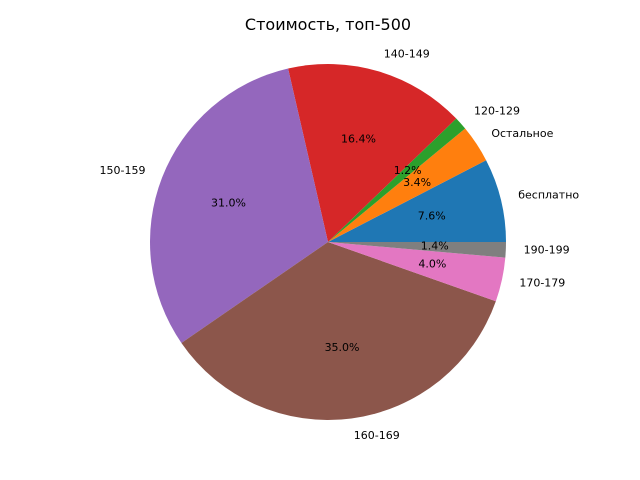 The width and height of the screenshot is (640, 480). What do you see at coordinates (542, 283) in the screenshot?
I see `slice-label: 170-179` at bounding box center [542, 283].